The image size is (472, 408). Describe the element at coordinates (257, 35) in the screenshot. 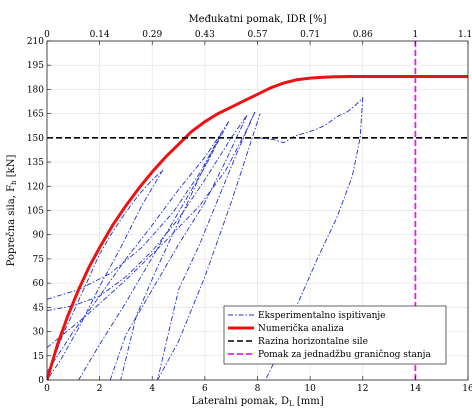

I see `top-tick-label-4: 0.57` at that location.